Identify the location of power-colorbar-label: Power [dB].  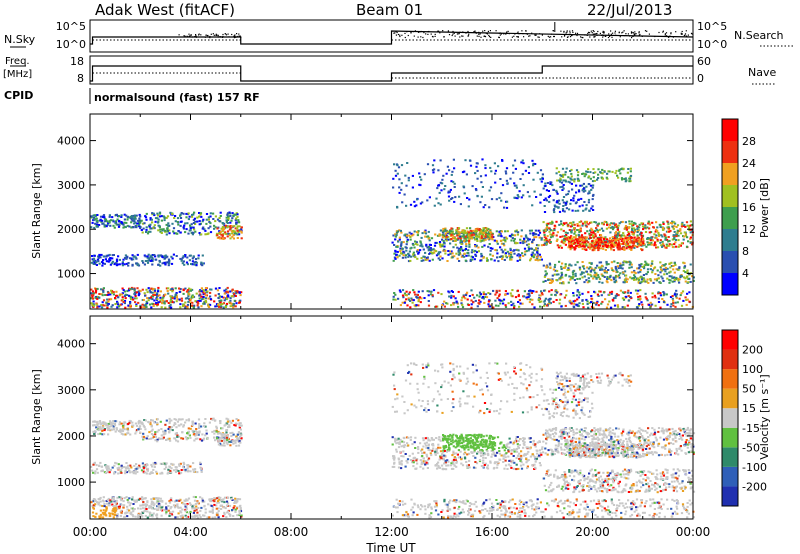
(764, 208).